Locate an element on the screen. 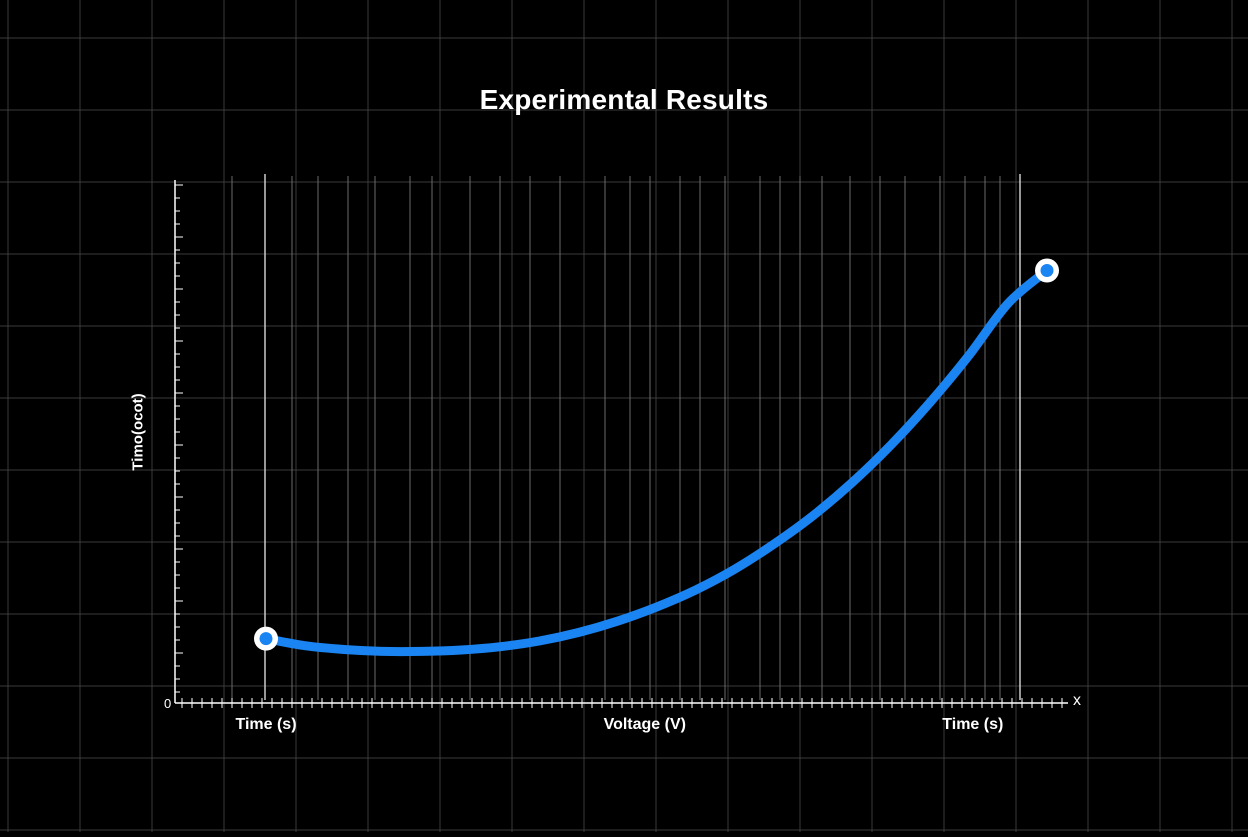 This screenshot has width=1248, height=837. x-tick-label-1: Voltage (V) is located at coordinates (644, 724).